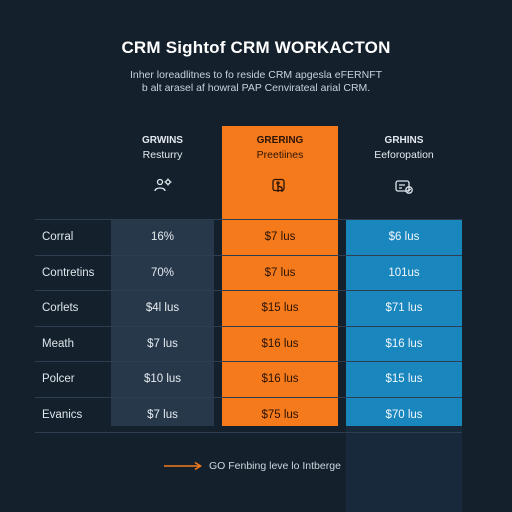 The image size is (512, 512). I want to click on table-row: Polcer $10 lus $16 lus $15 lus, so click(248, 379).